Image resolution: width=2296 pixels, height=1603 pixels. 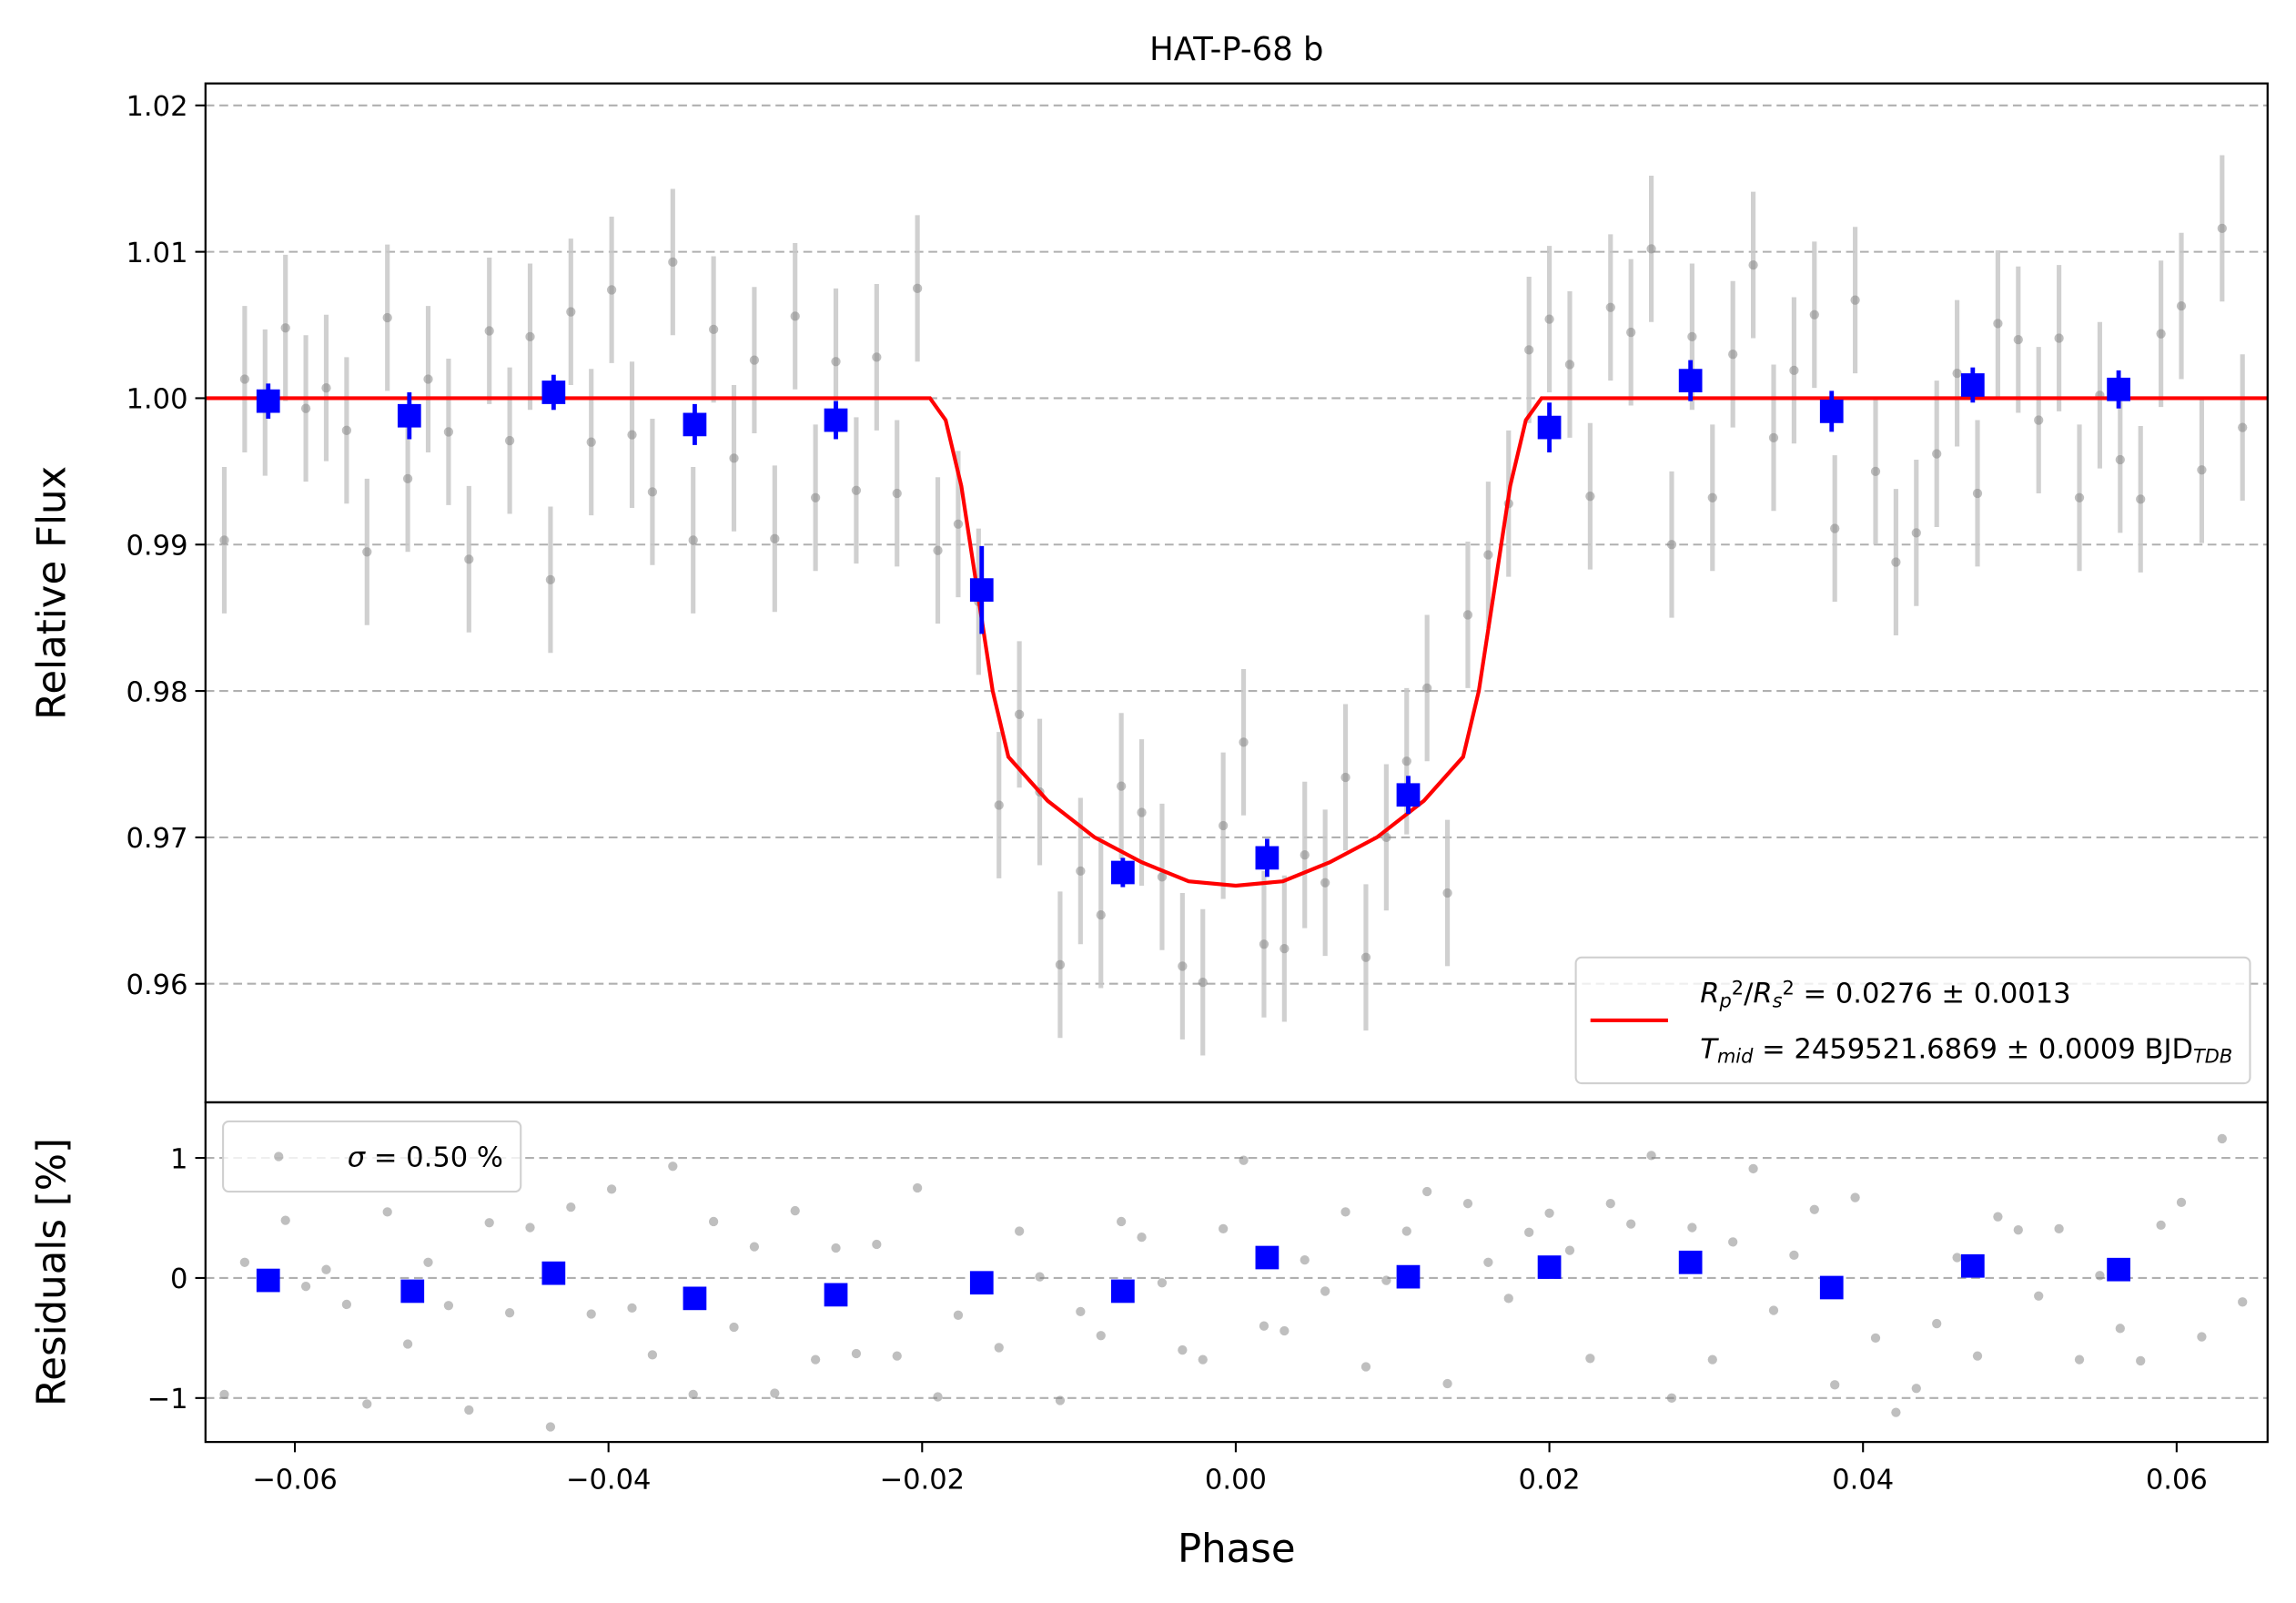 I want to click on y-tick-label: 0, so click(x=178, y=1279).